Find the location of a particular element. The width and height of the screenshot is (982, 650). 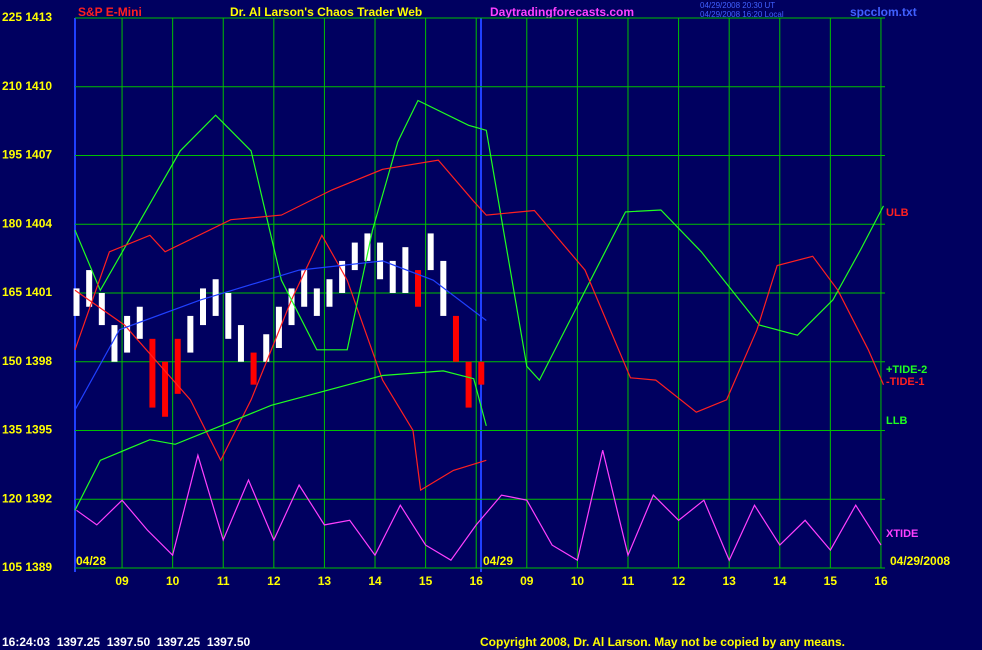

legend-label: +TIDE-2 is located at coordinates (906, 370).